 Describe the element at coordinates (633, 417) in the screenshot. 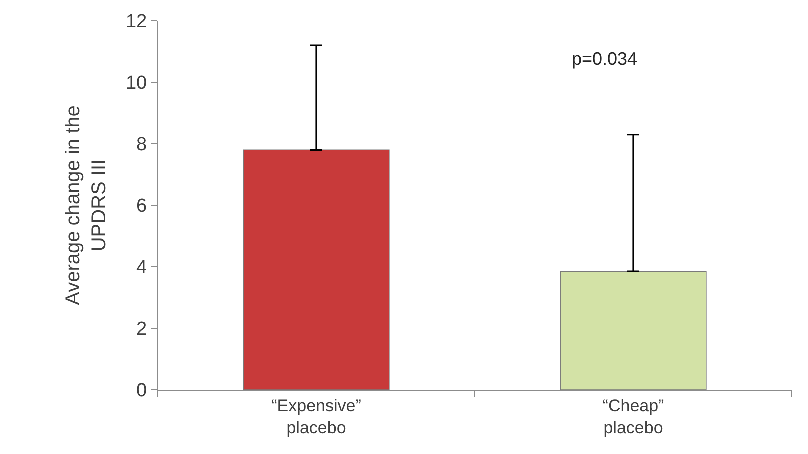

I see `x-tick-label: “Cheap” placebo` at that location.